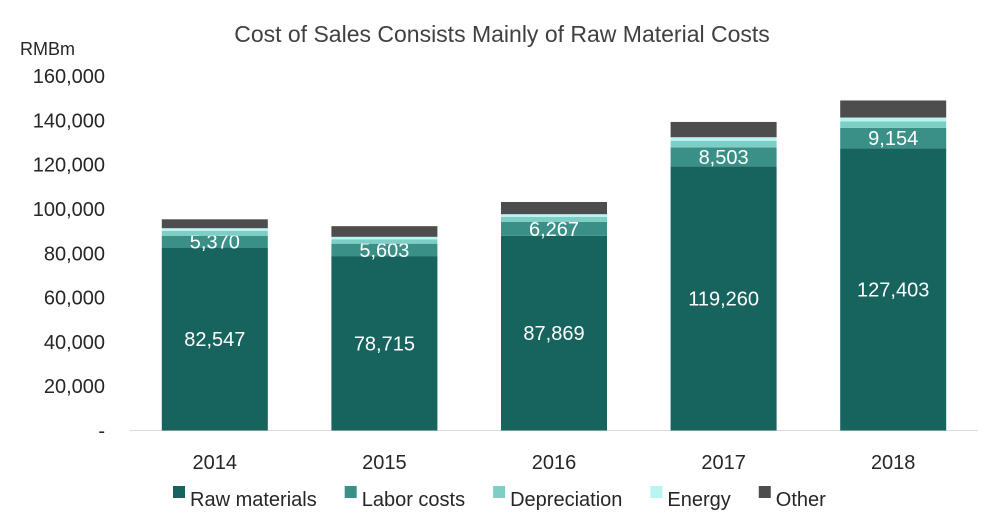 The width and height of the screenshot is (1004, 531). I want to click on legend-item-other: Other, so click(792, 498).